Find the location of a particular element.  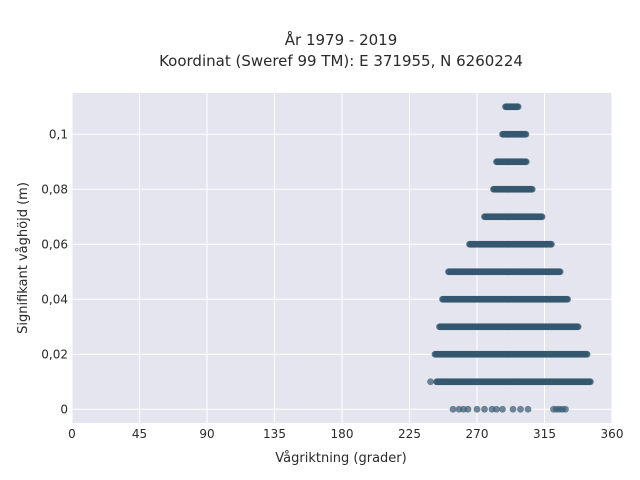

x-tick-label: 225 is located at coordinates (409, 434).